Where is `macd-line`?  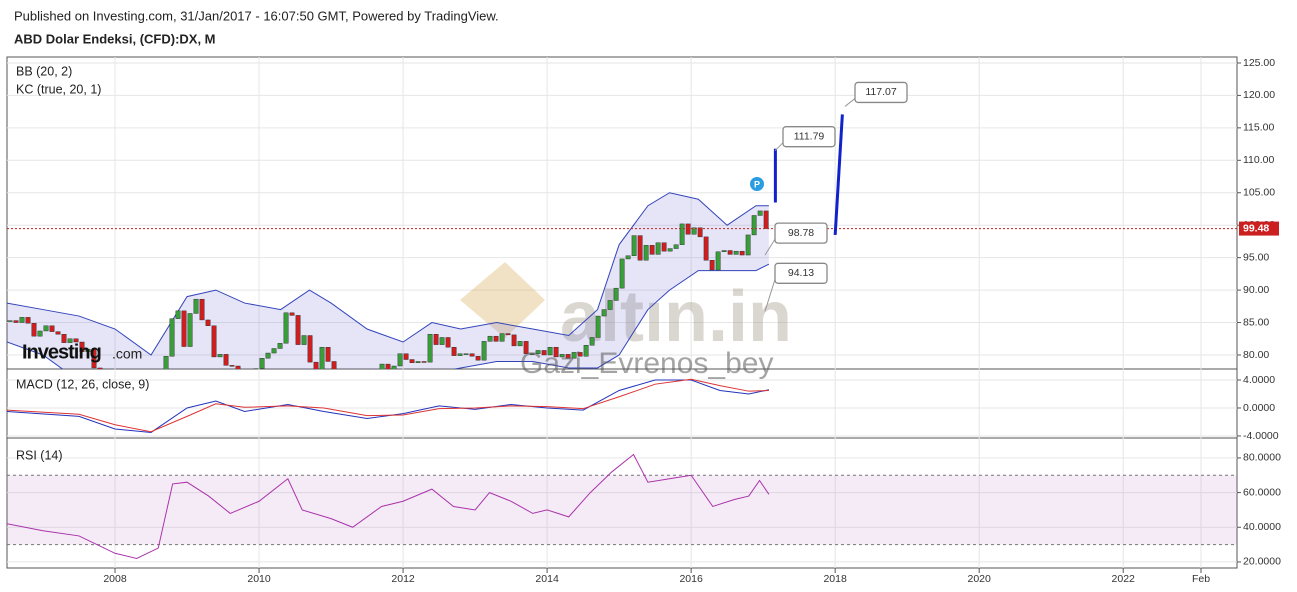
macd-line is located at coordinates (388, 406).